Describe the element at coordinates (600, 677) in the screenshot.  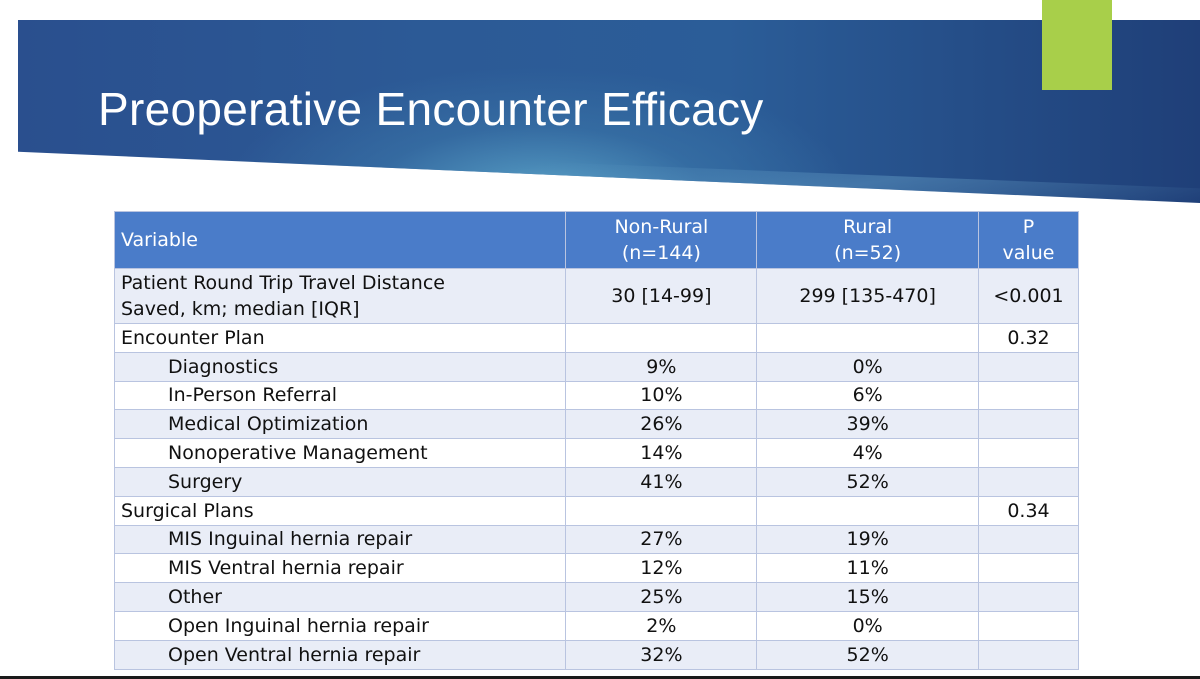
I see `bottom-border-line` at that location.